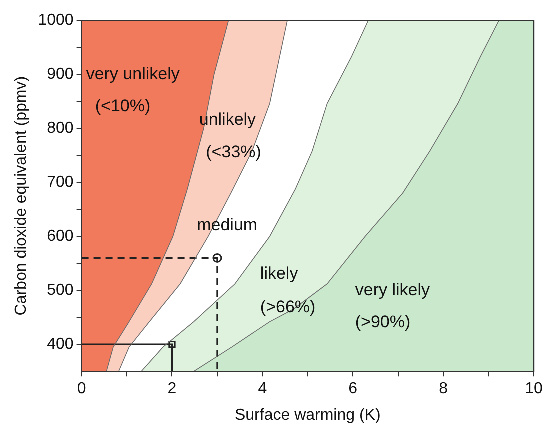 This screenshot has height=437, width=556. What do you see at coordinates (534, 389) in the screenshot?
I see `x-tick-label: 10` at bounding box center [534, 389].